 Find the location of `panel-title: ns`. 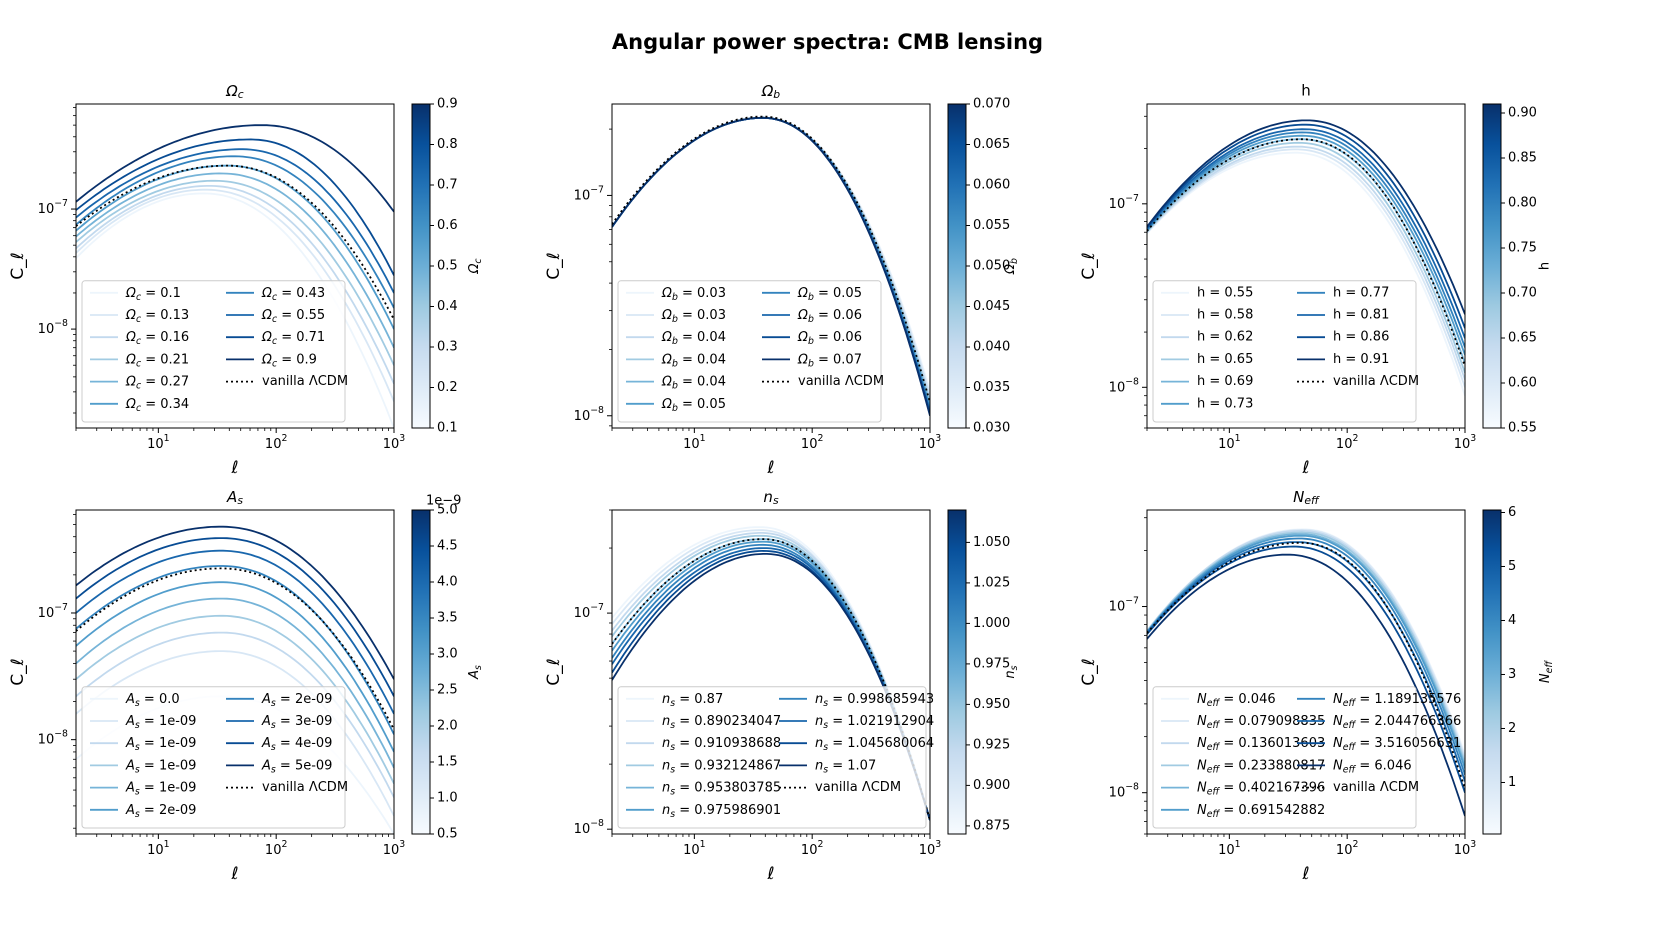

panel-title: ns is located at coordinates (771, 498).